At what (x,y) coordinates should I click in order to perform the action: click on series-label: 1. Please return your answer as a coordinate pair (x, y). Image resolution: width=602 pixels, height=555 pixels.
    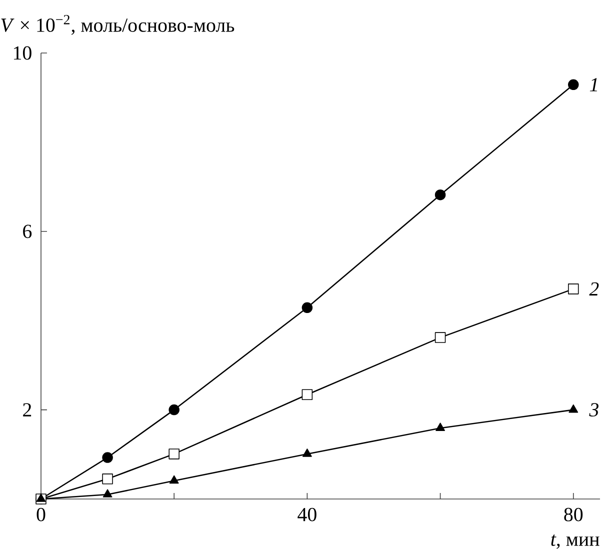
    Looking at the image, I should click on (594, 85).